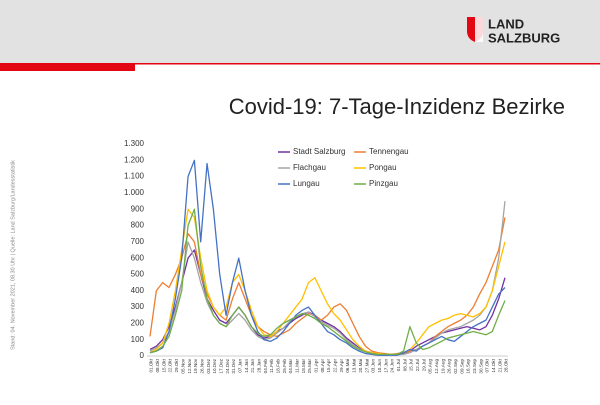  I want to click on x-tick-label: 18.Feb, so click(278, 366).